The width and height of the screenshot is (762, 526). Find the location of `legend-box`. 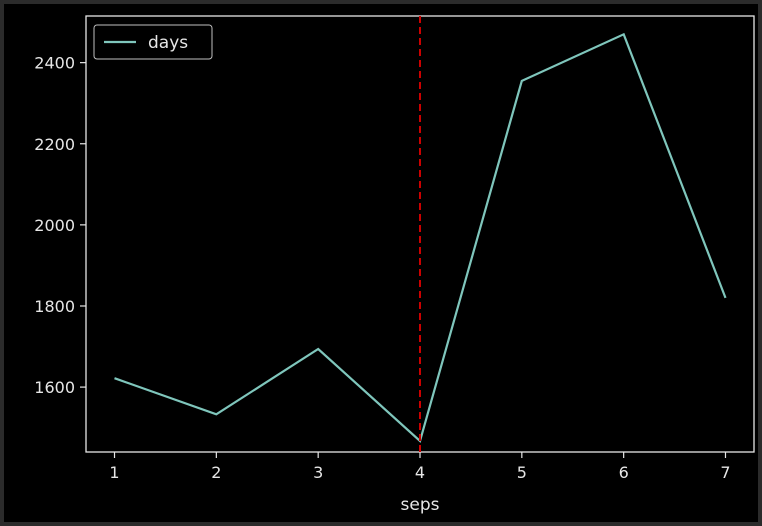

legend-box is located at coordinates (153, 42).